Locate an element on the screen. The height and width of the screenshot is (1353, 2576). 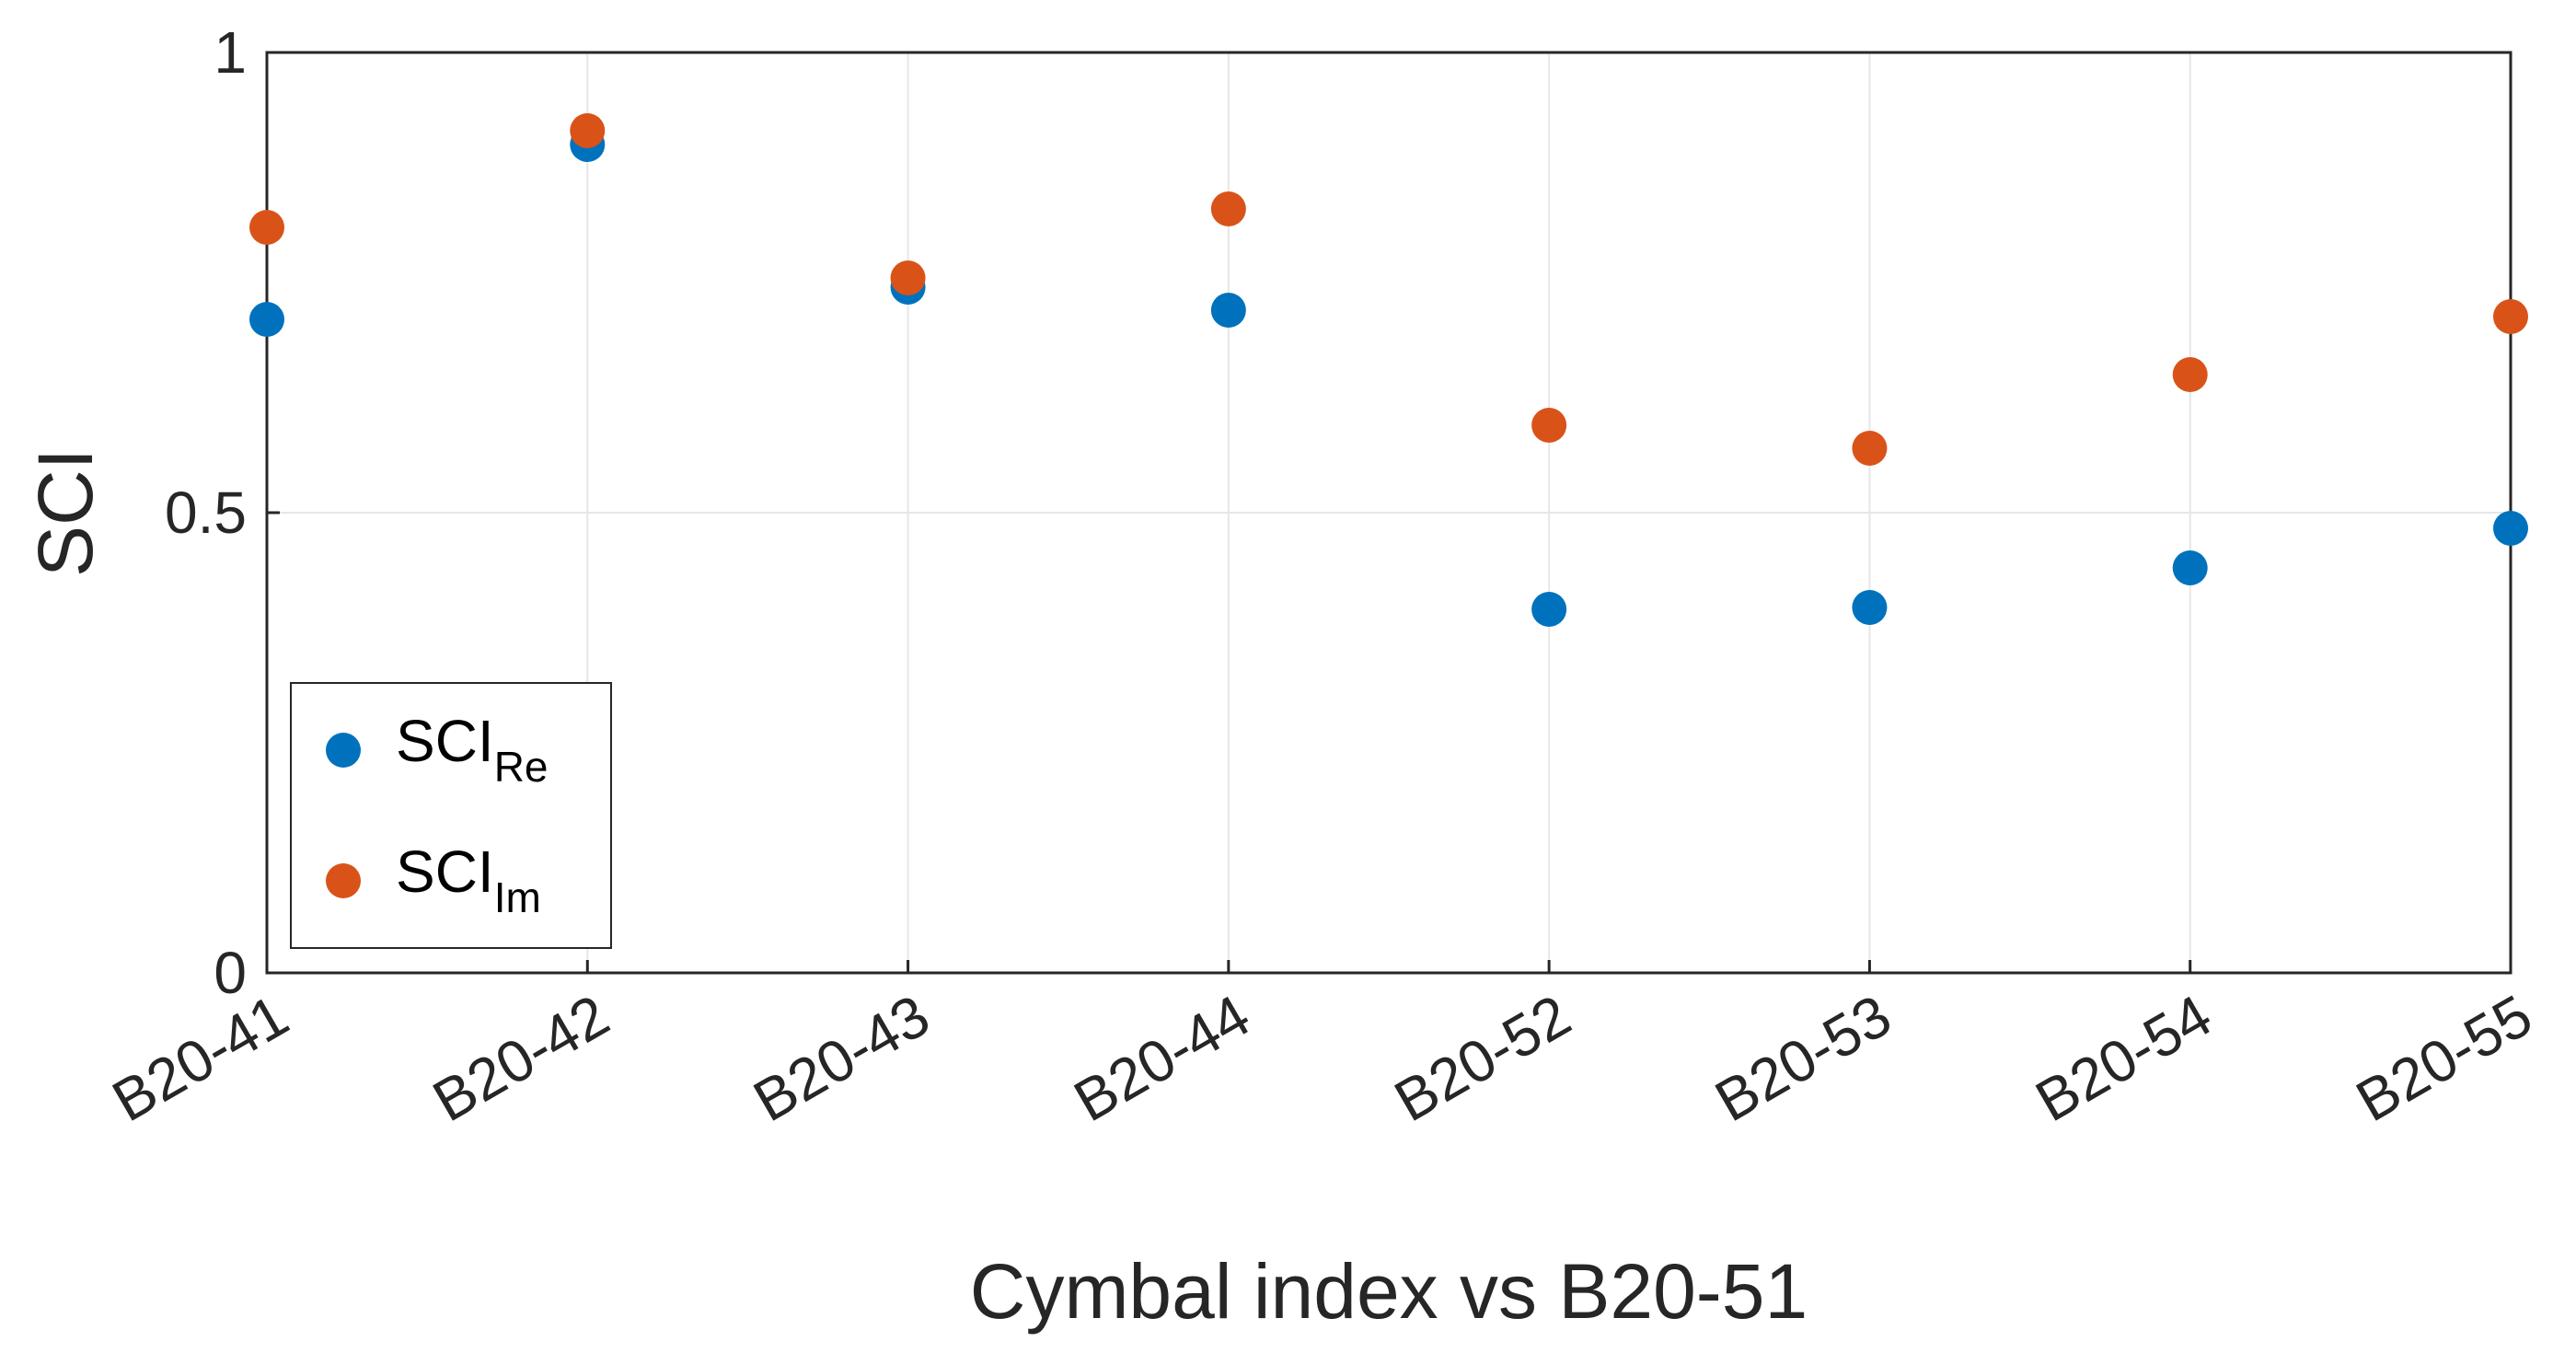
x-tick-label: B20-44 is located at coordinates (1162, 1058).